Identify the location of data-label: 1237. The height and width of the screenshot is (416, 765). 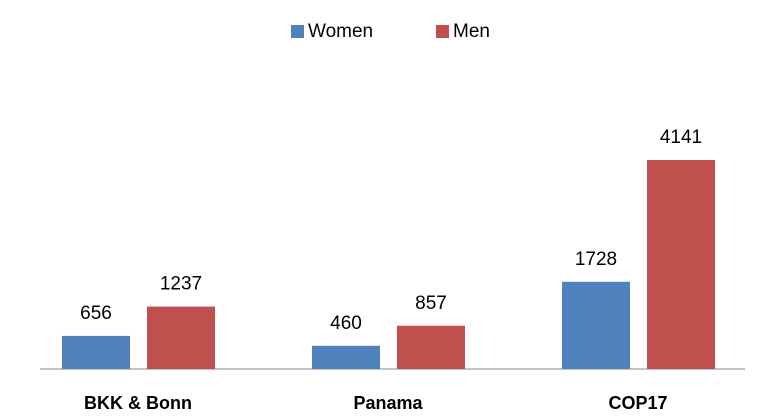
(181, 284).